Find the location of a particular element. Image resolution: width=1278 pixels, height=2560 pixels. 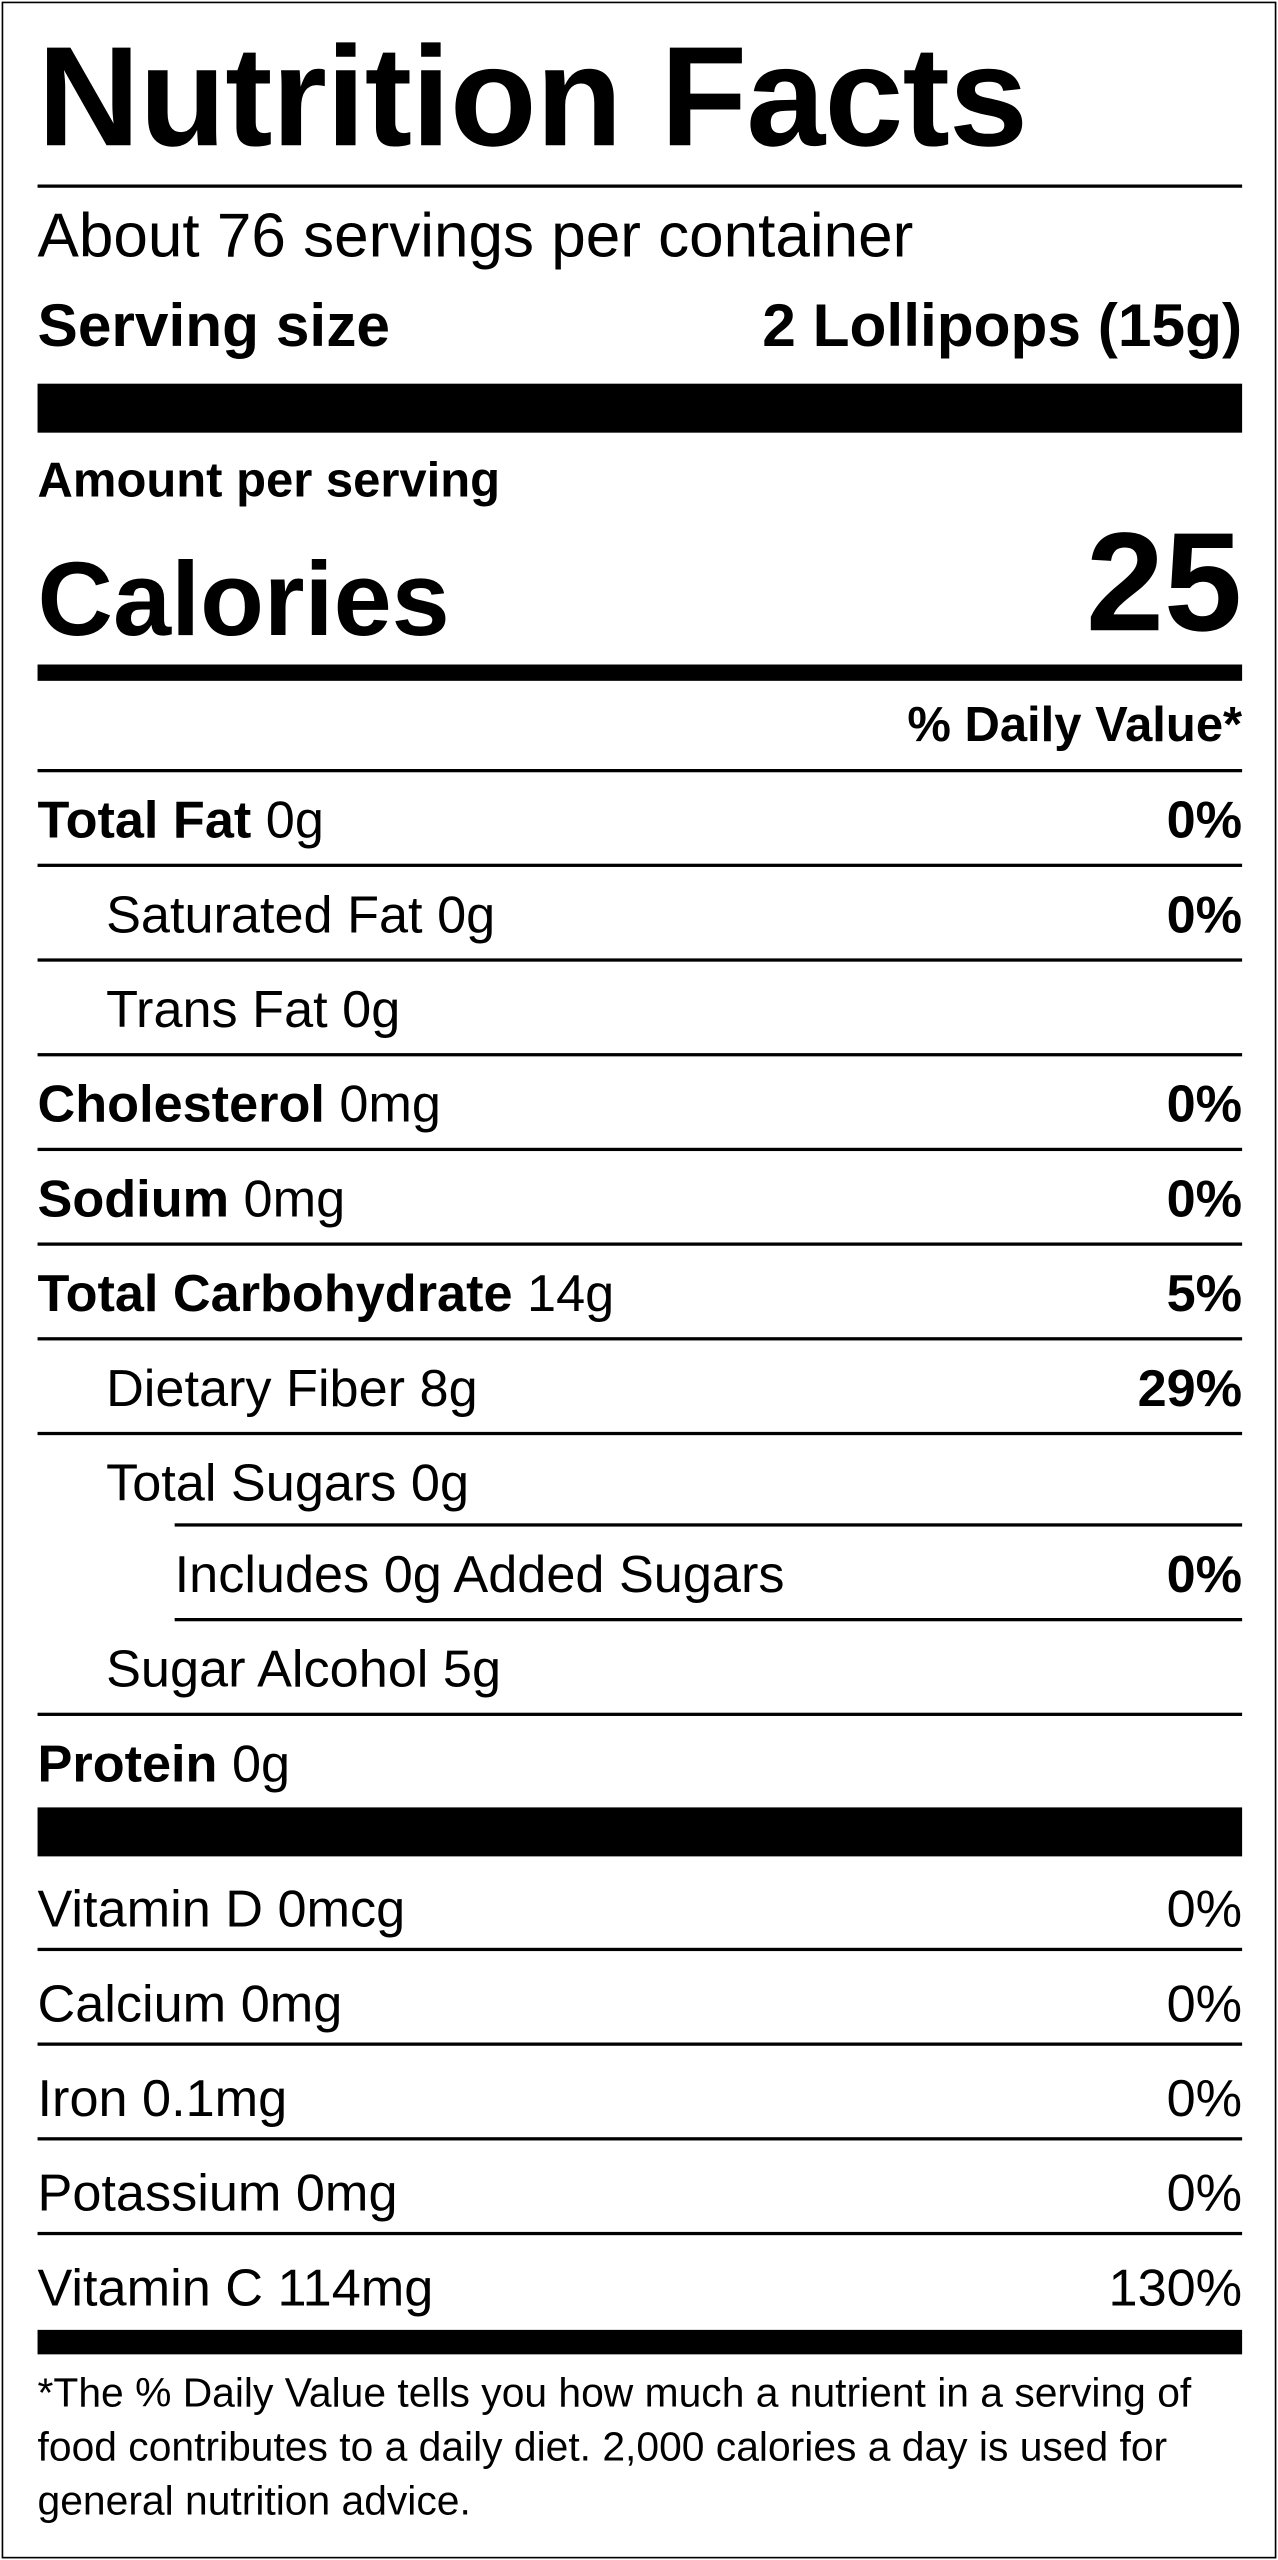

nutrient-name: Total Fat is located at coordinates (144, 820).